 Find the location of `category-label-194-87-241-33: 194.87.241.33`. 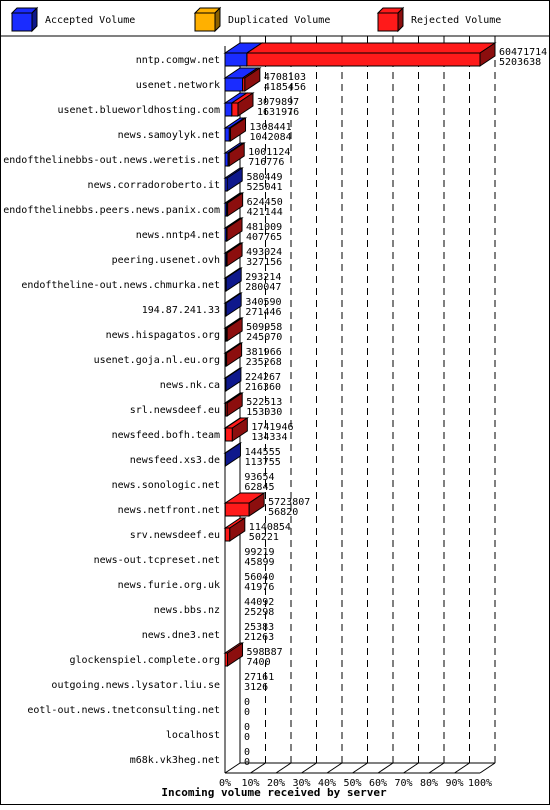

category-label-194-87-241-33: 194.87.241.33 is located at coordinates (181, 310).